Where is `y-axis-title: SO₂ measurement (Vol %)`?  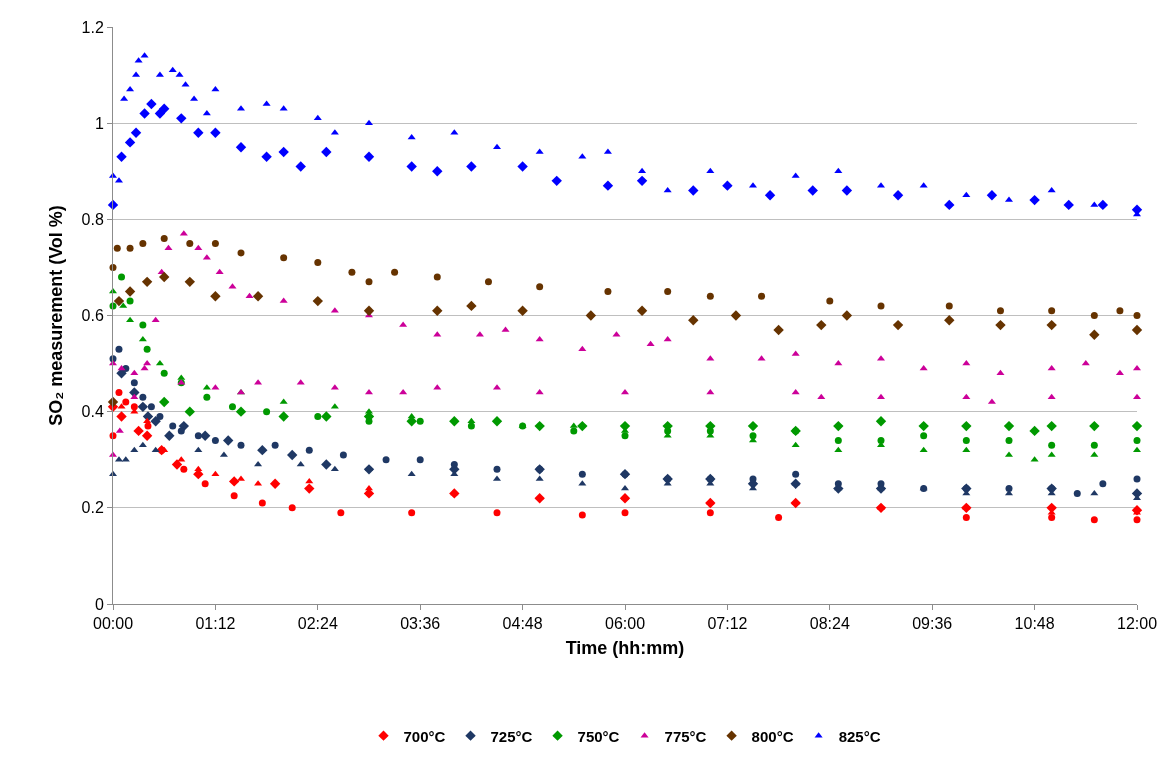 y-axis-title: SO₂ measurement (Vol %) is located at coordinates (55, 315).